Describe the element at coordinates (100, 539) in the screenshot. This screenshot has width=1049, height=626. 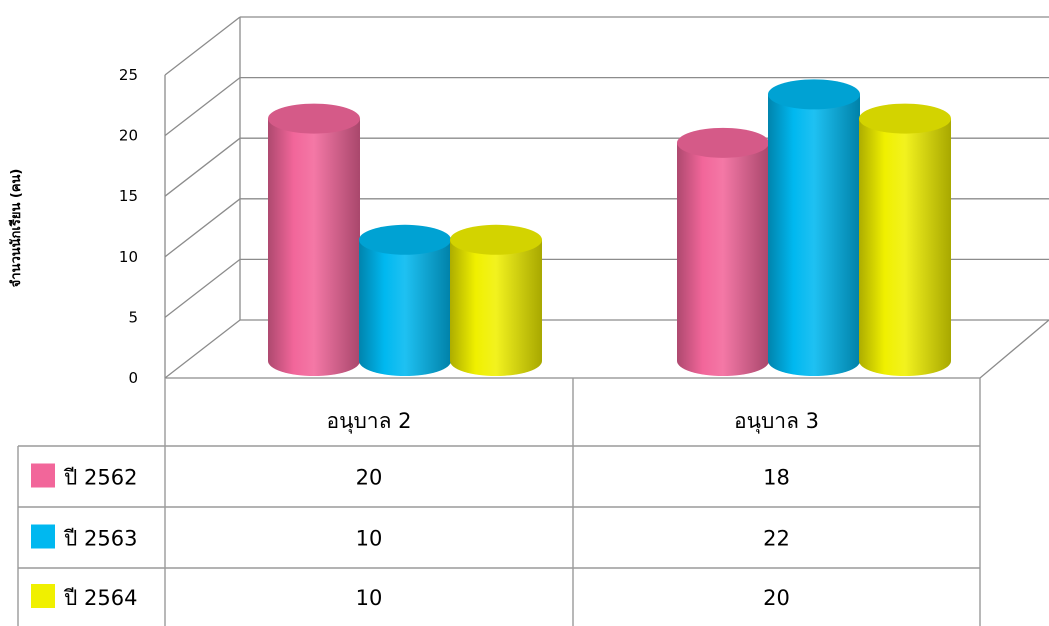
I see `series-label: ปี 2563` at that location.